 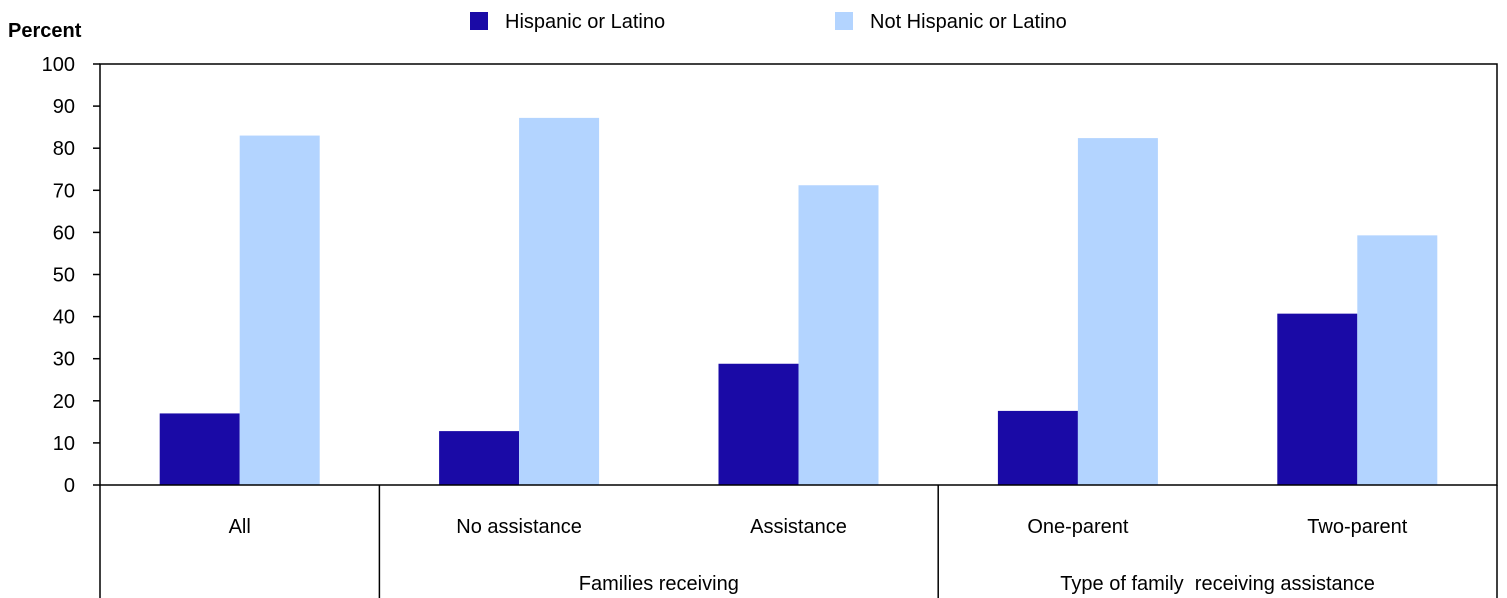 I want to click on category-label: Assistance, so click(x=798, y=527).